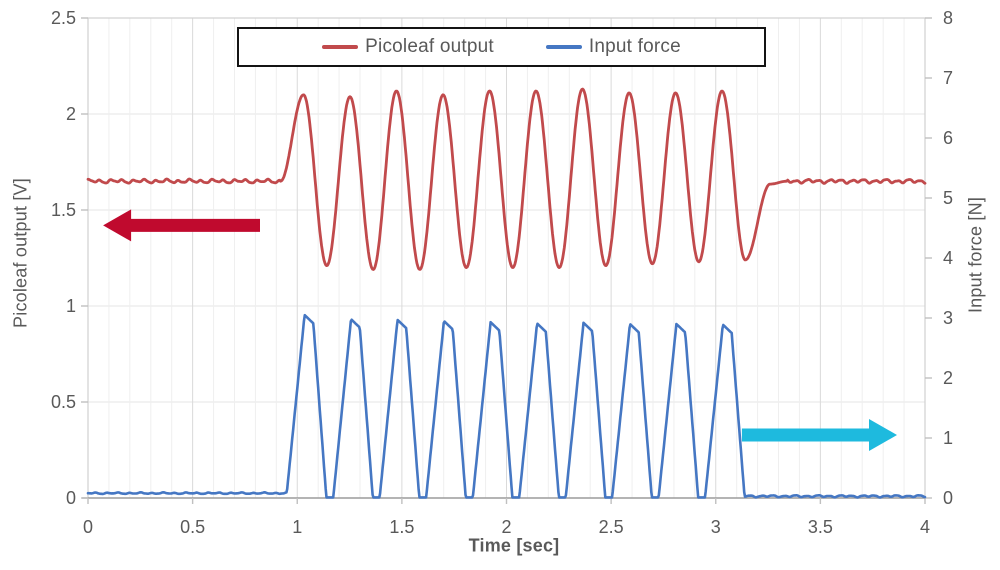 The height and width of the screenshot is (570, 1000). I want to click on right-tick-label: 3, so click(948, 318).